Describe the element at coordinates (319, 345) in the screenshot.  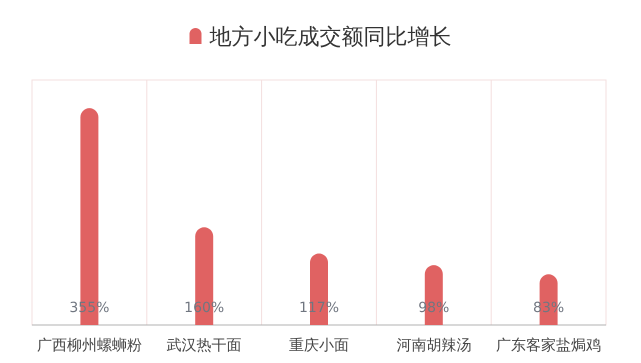
I see `x-tick-label: 重庆小面` at that location.